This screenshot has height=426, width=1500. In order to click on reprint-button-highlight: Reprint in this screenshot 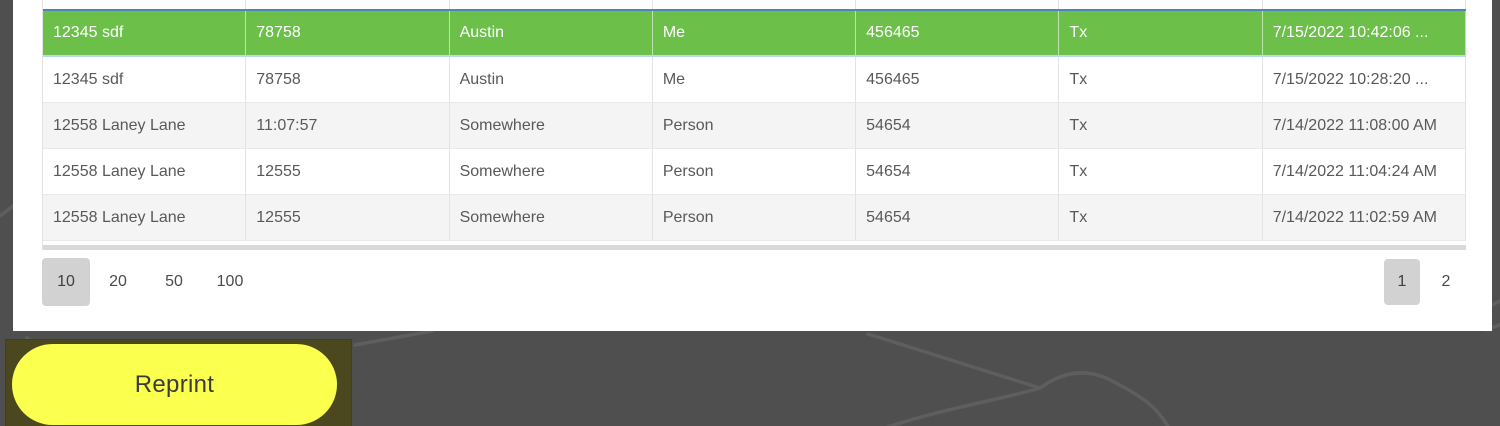, I will do `click(178, 382)`.